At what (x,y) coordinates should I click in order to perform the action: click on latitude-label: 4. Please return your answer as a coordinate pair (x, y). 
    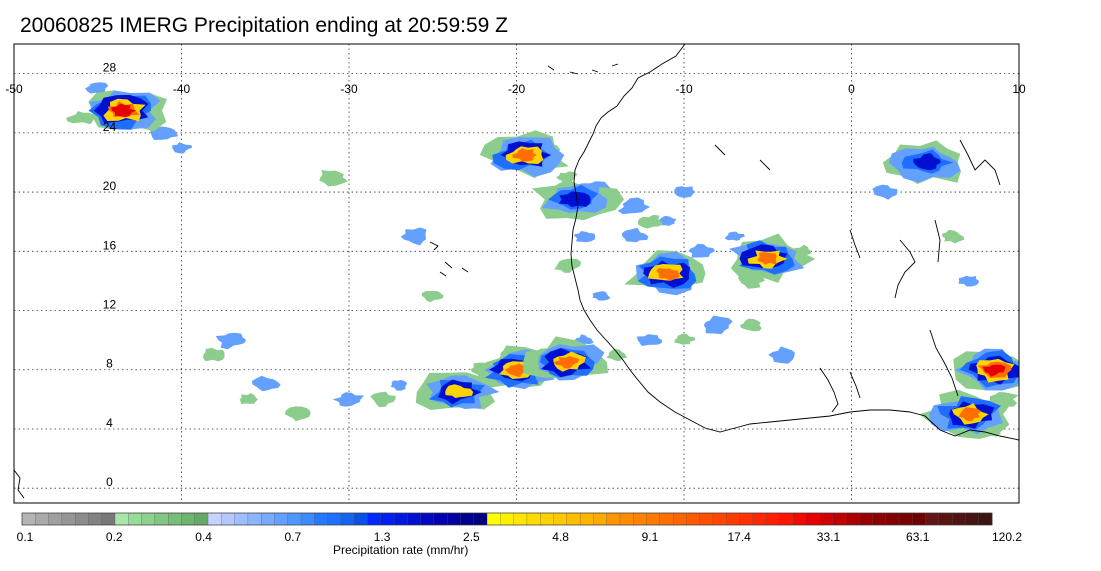
    Looking at the image, I should click on (109, 423).